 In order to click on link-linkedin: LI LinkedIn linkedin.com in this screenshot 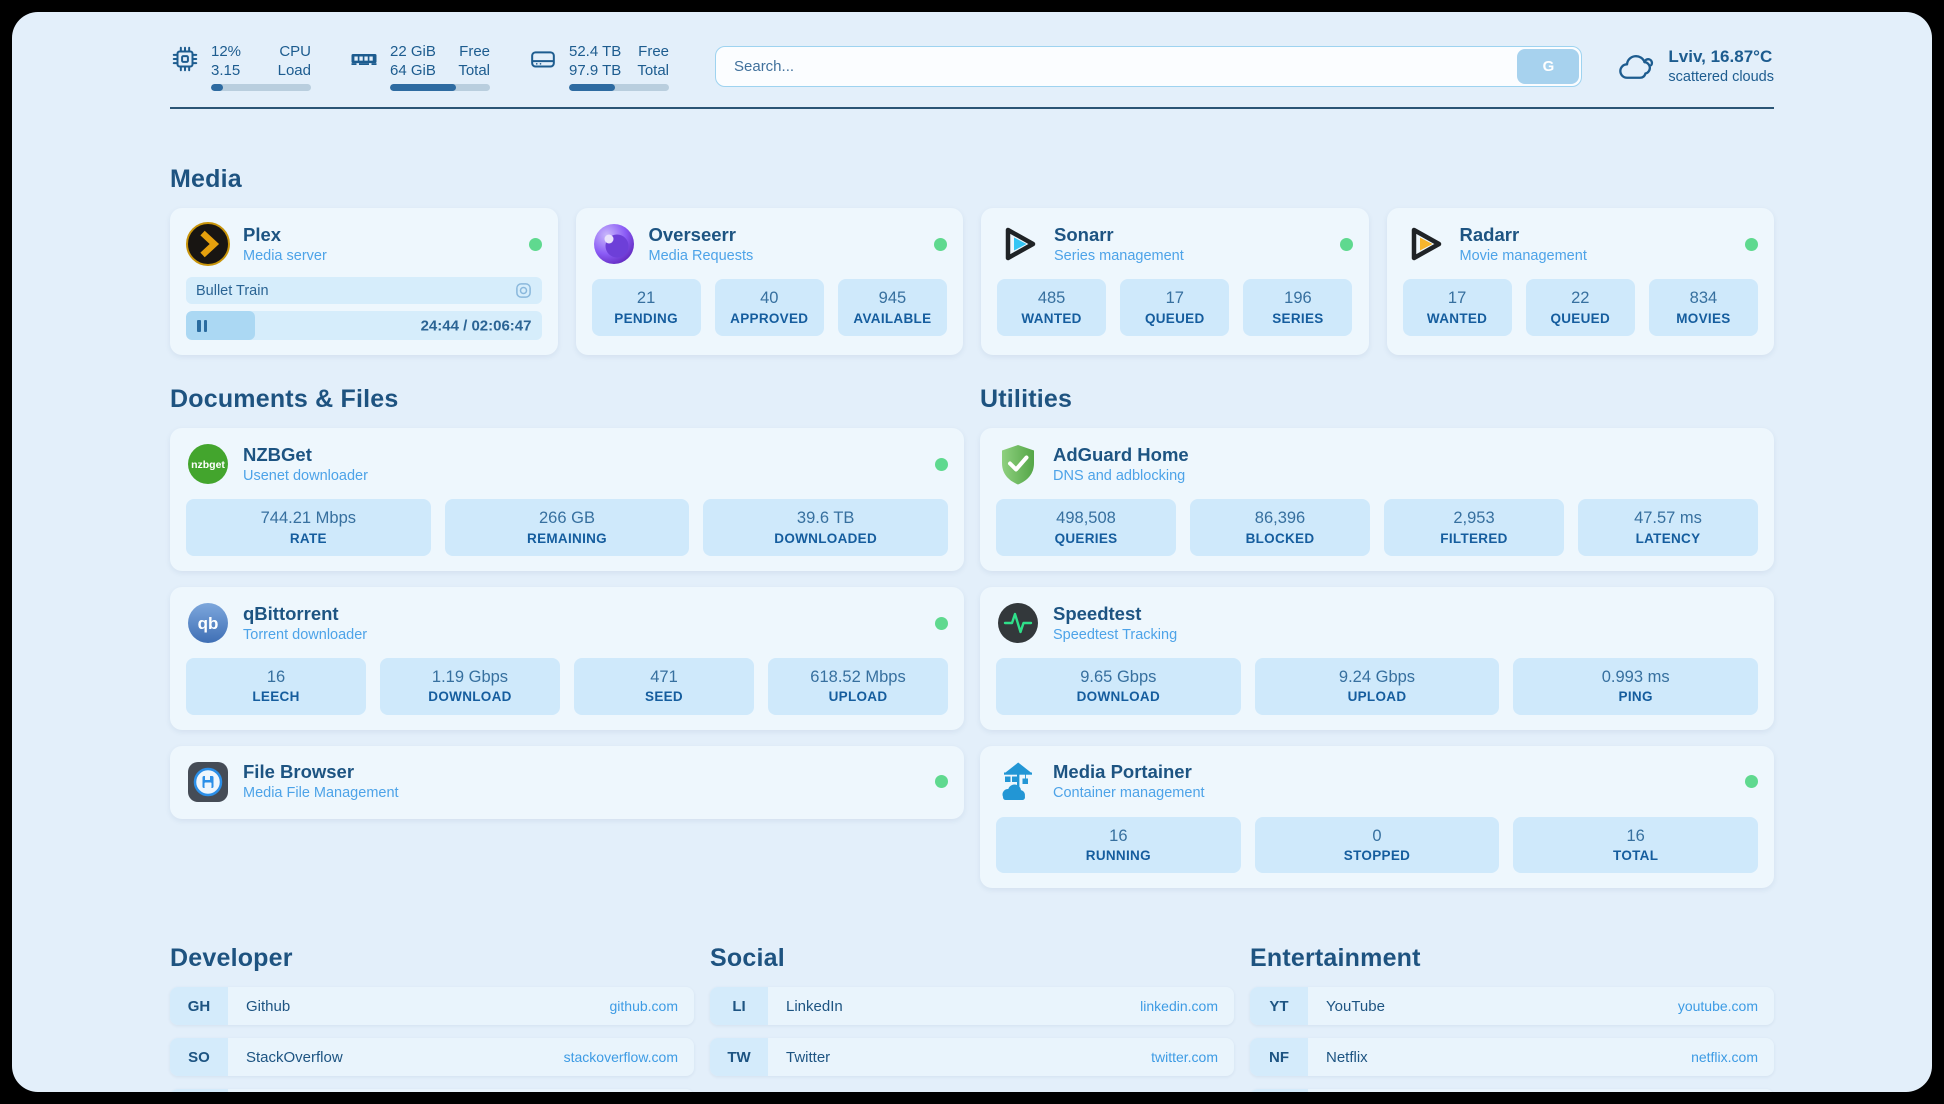, I will do `click(972, 1006)`.